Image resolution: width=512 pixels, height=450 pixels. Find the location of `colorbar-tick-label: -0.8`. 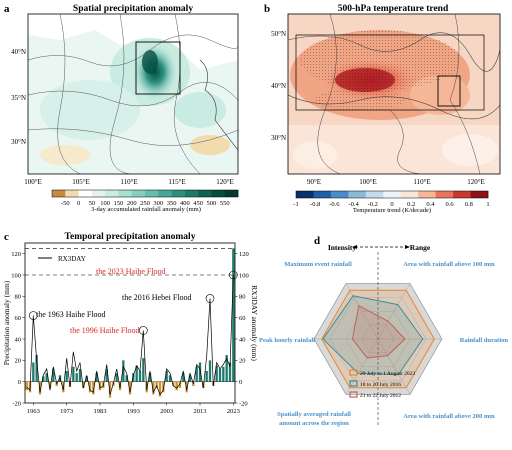

colorbar-tick-label: -0.8 is located at coordinates (315, 204).